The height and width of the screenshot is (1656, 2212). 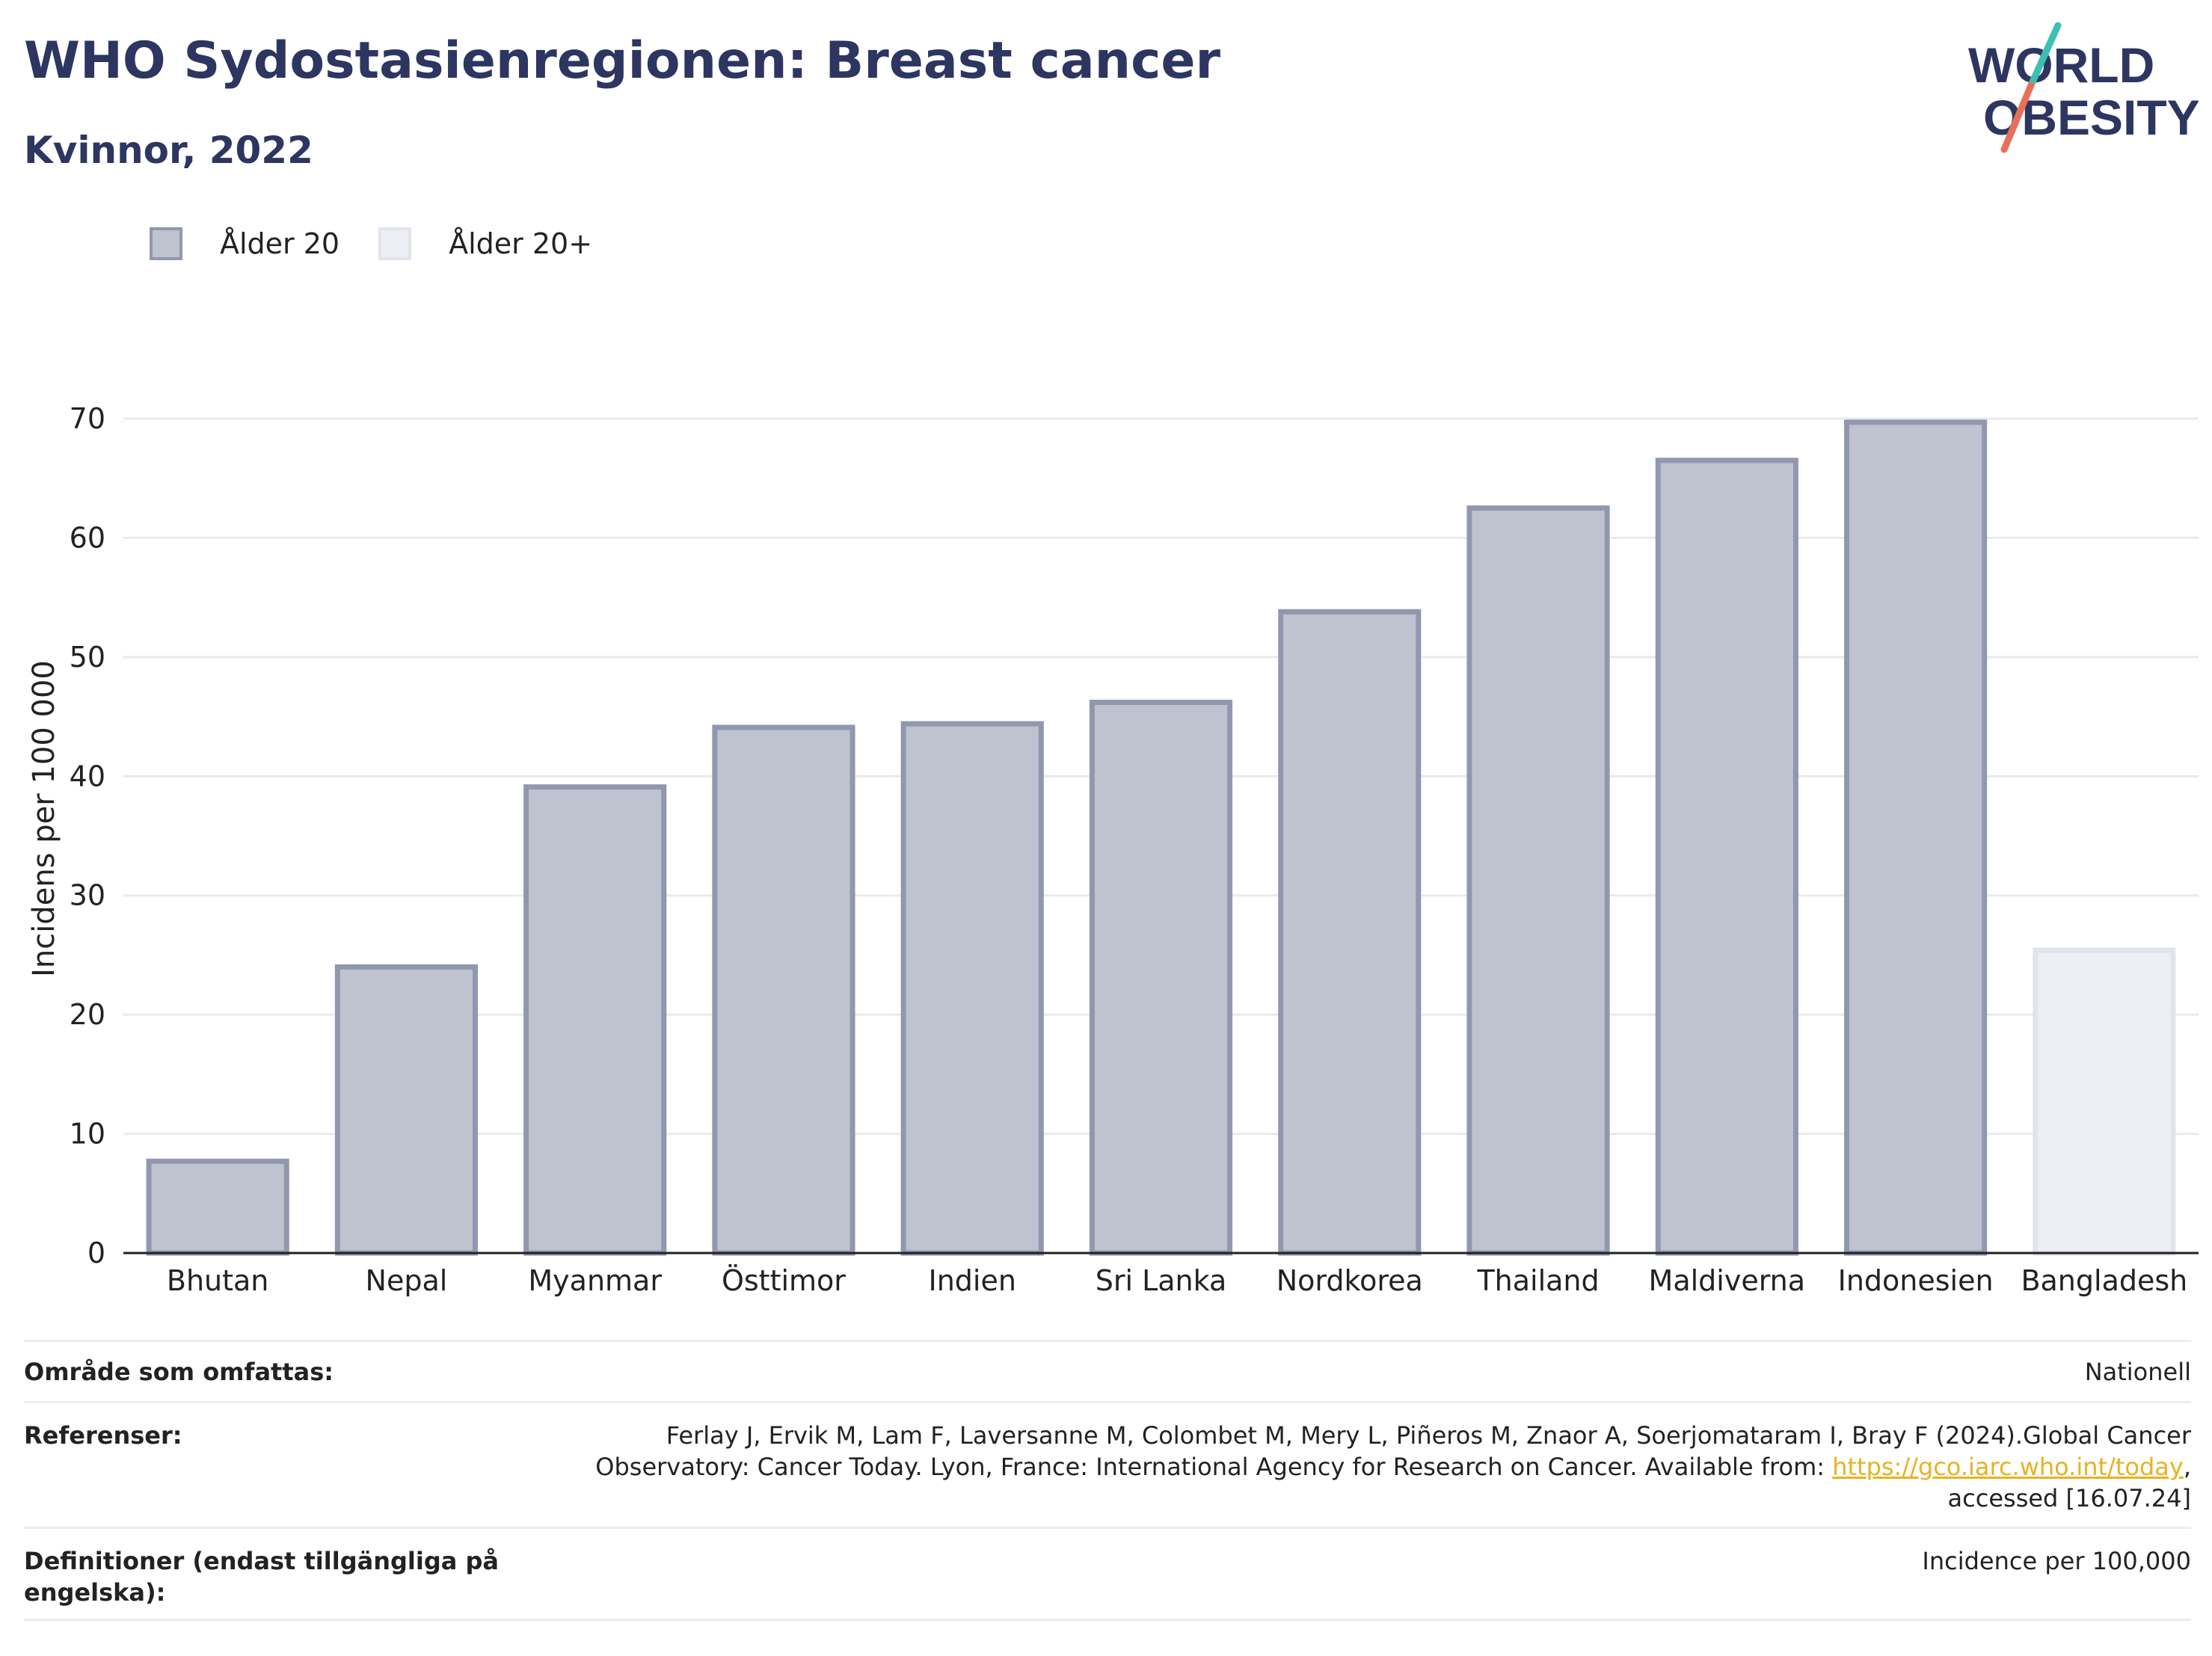 I want to click on y-tick-label: 0, so click(x=96, y=1253).